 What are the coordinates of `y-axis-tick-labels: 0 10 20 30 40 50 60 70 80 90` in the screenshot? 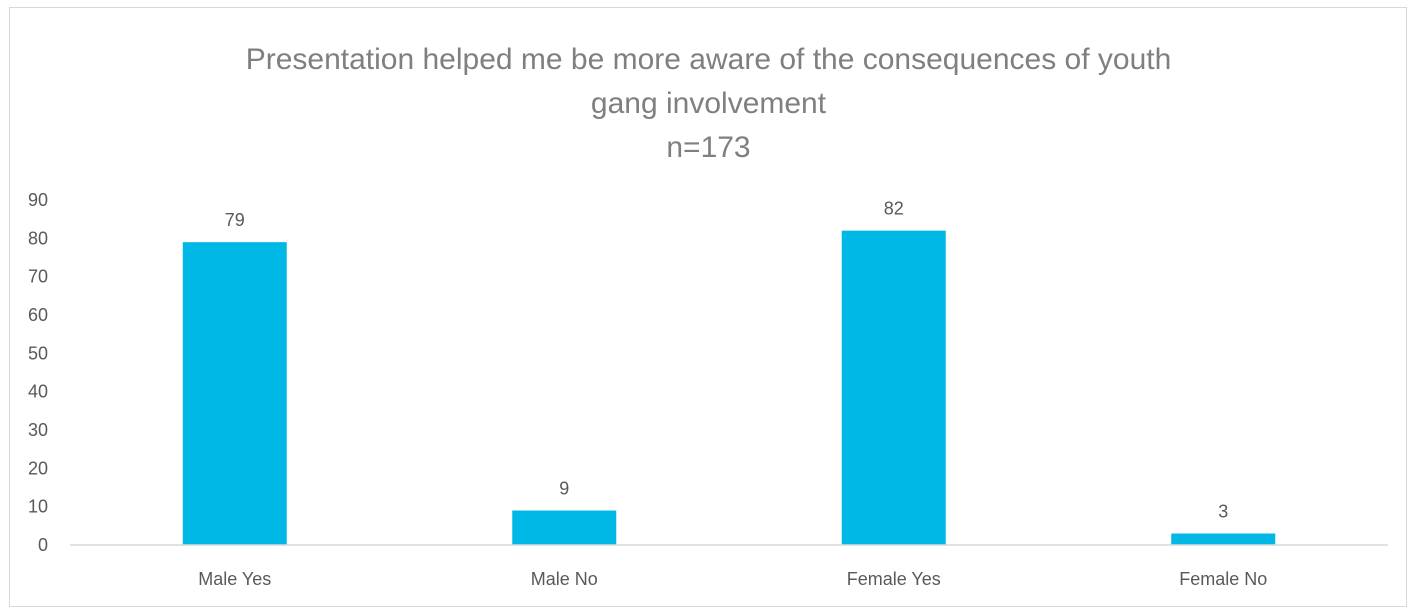 It's located at (38, 372).